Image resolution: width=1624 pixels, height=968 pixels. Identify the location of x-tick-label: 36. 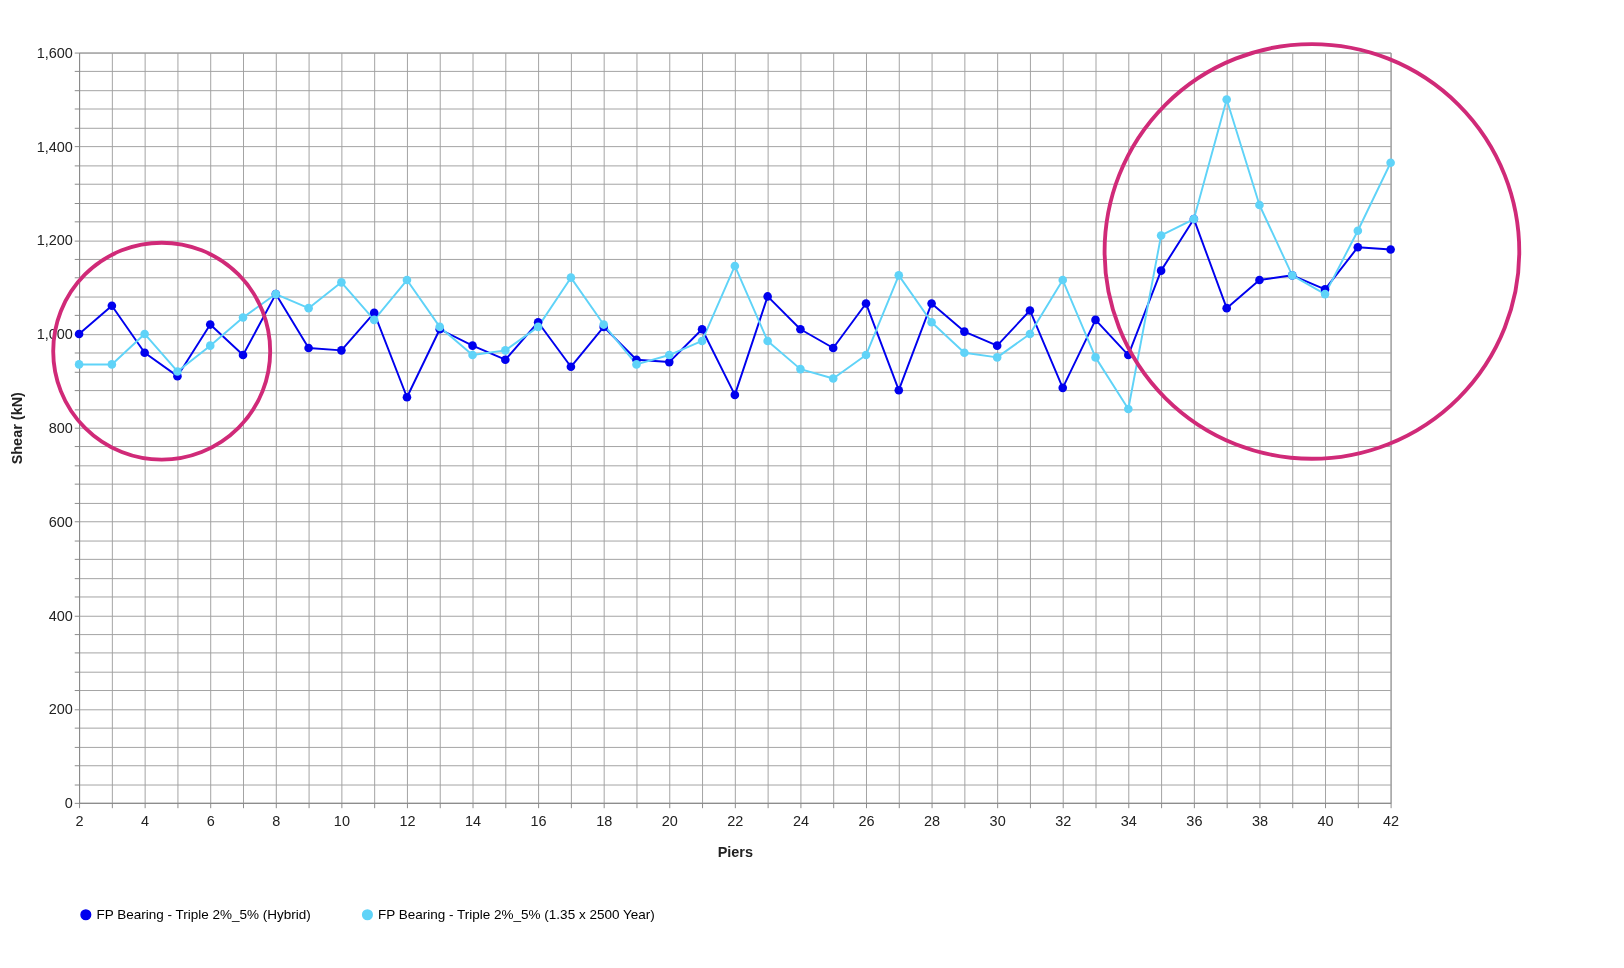
(1194, 820).